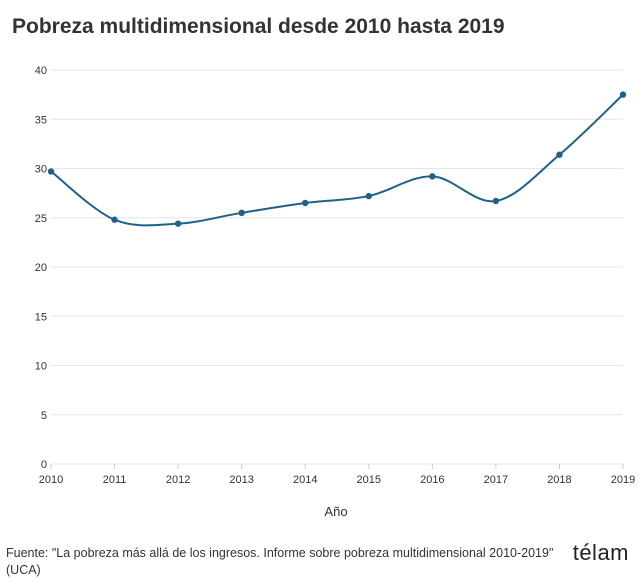 Image resolution: width=641 pixels, height=579 pixels. I want to click on x-tick-label-2018: 2018, so click(559, 480).